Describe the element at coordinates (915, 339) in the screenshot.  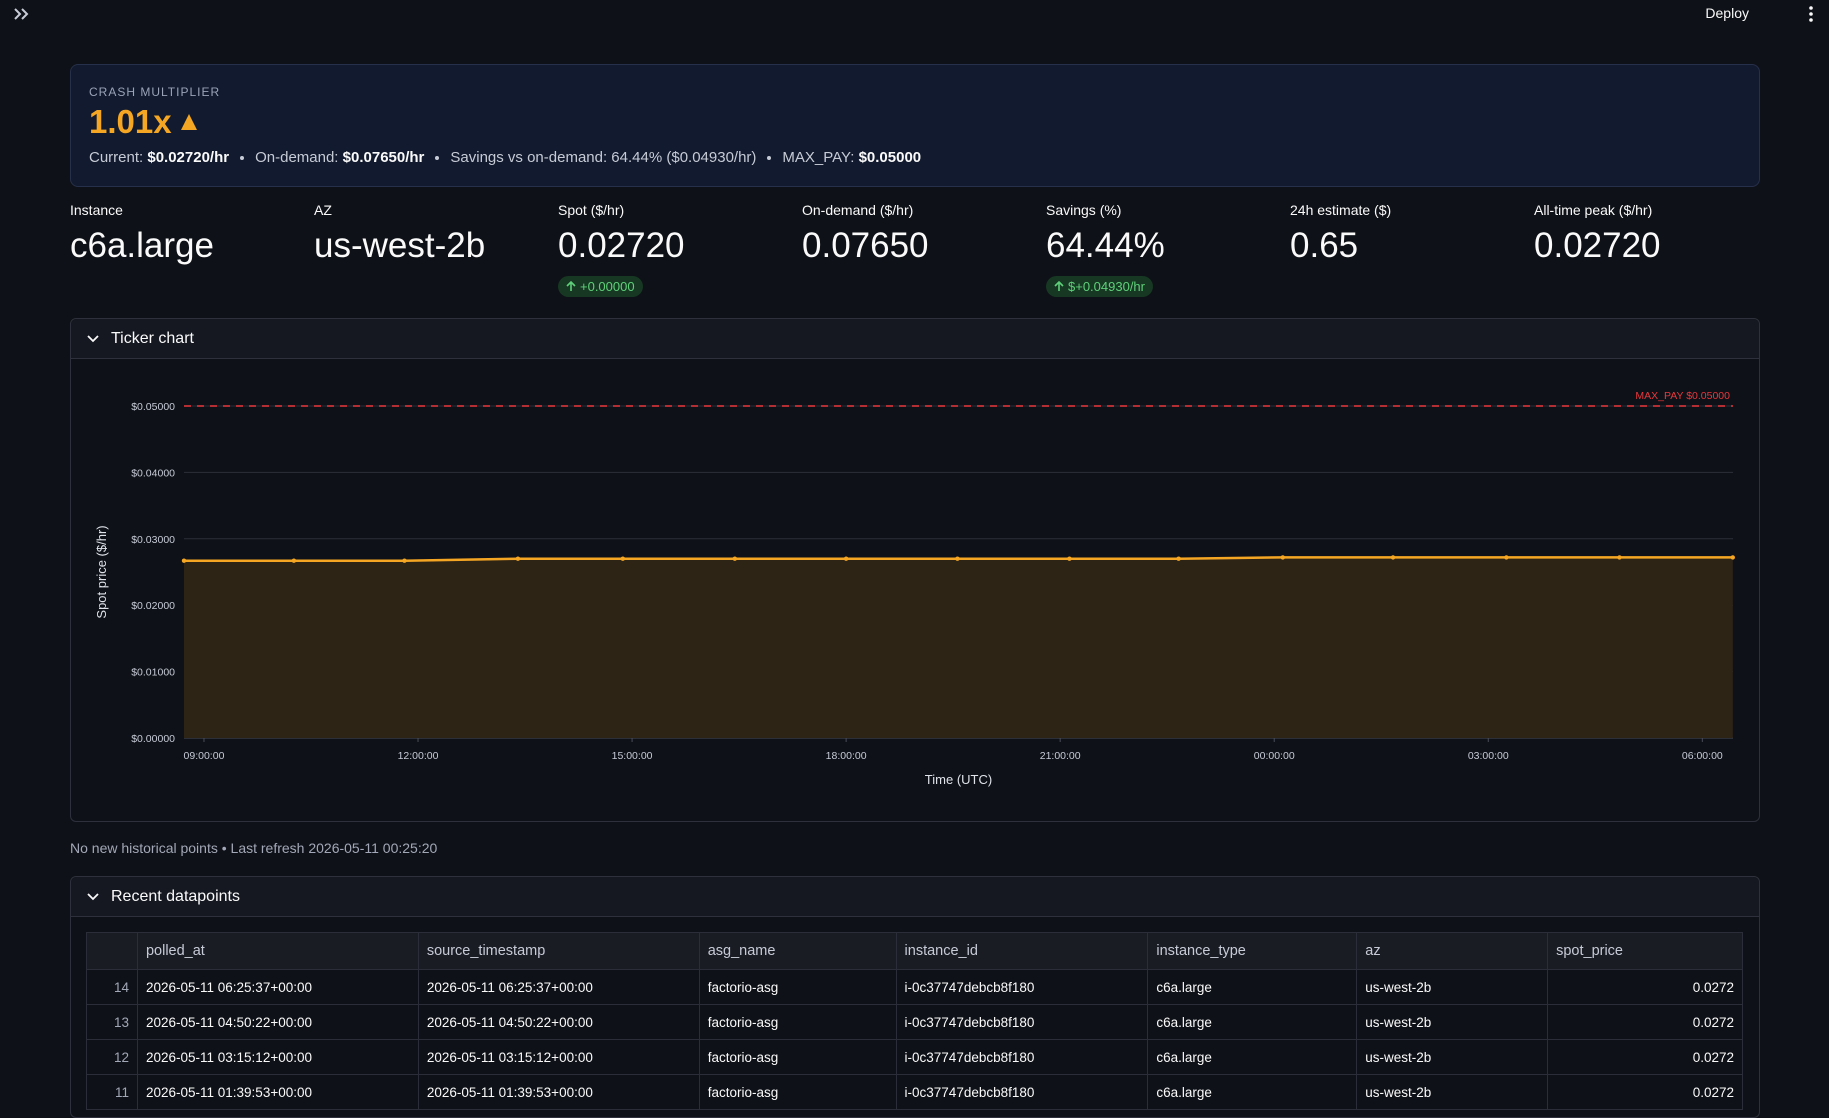
I see `expander-header: Ticker chart` at that location.